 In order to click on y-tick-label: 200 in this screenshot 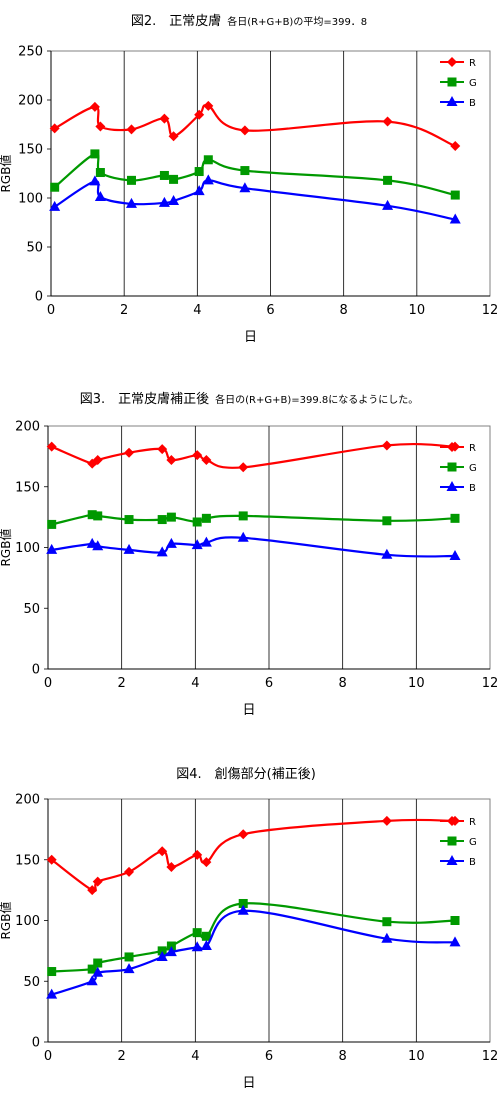, I will do `click(27, 427)`.